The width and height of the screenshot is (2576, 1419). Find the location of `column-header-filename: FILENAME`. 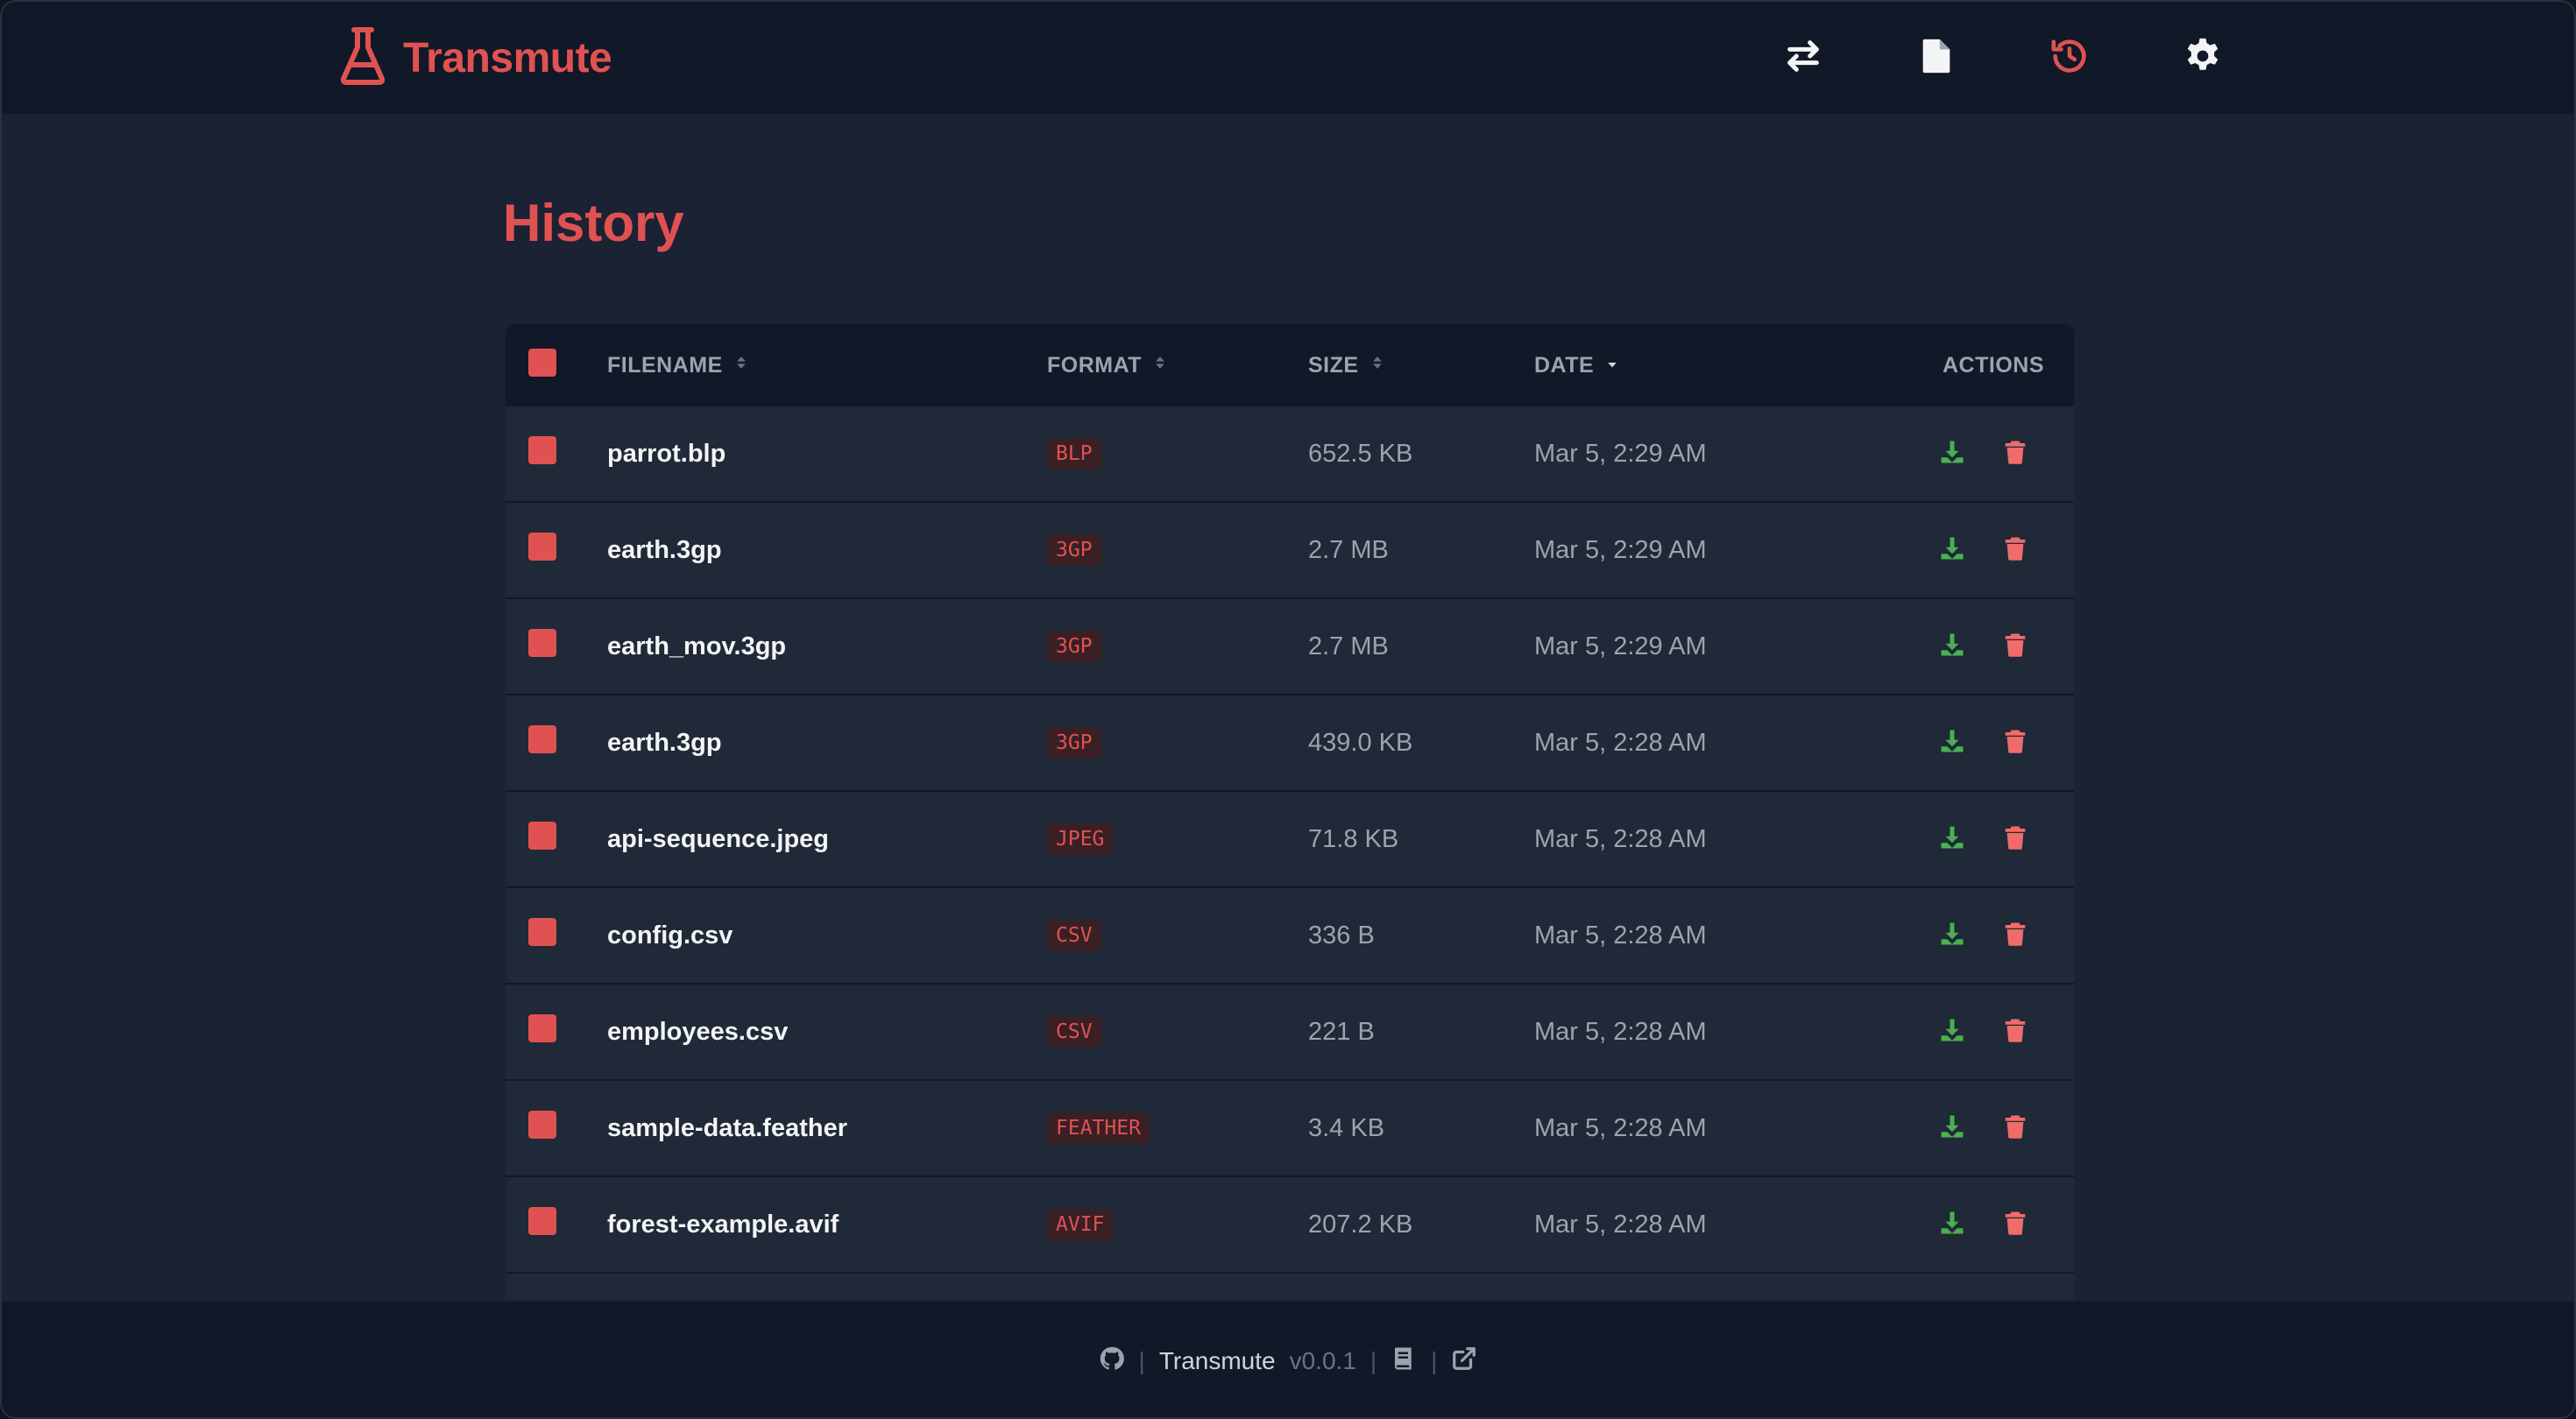

column-header-filename: FILENAME is located at coordinates (677, 365).